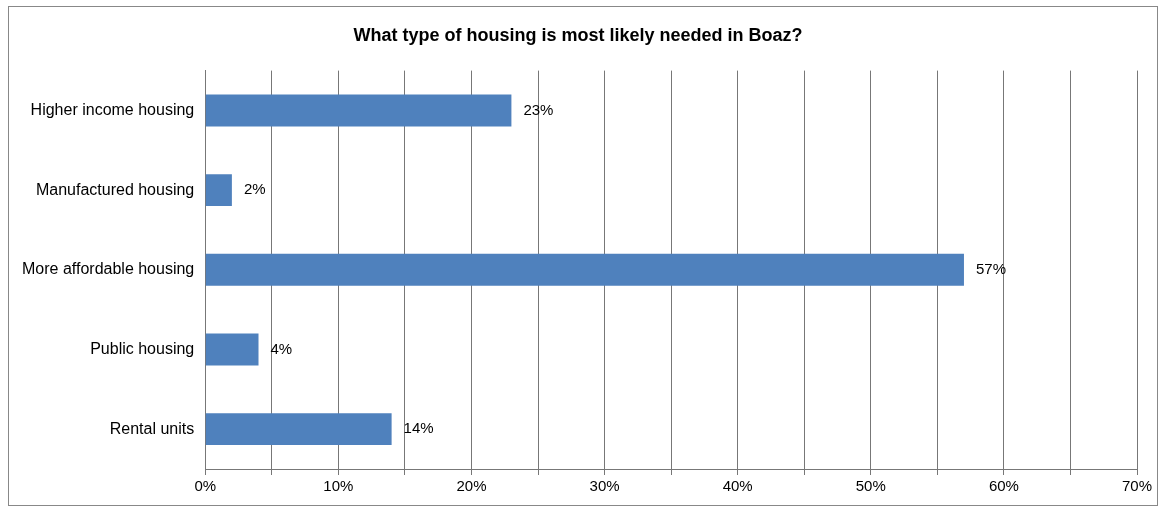 Image resolution: width=1168 pixels, height=512 pixels. I want to click on x-tick-label: 20%, so click(471, 486).